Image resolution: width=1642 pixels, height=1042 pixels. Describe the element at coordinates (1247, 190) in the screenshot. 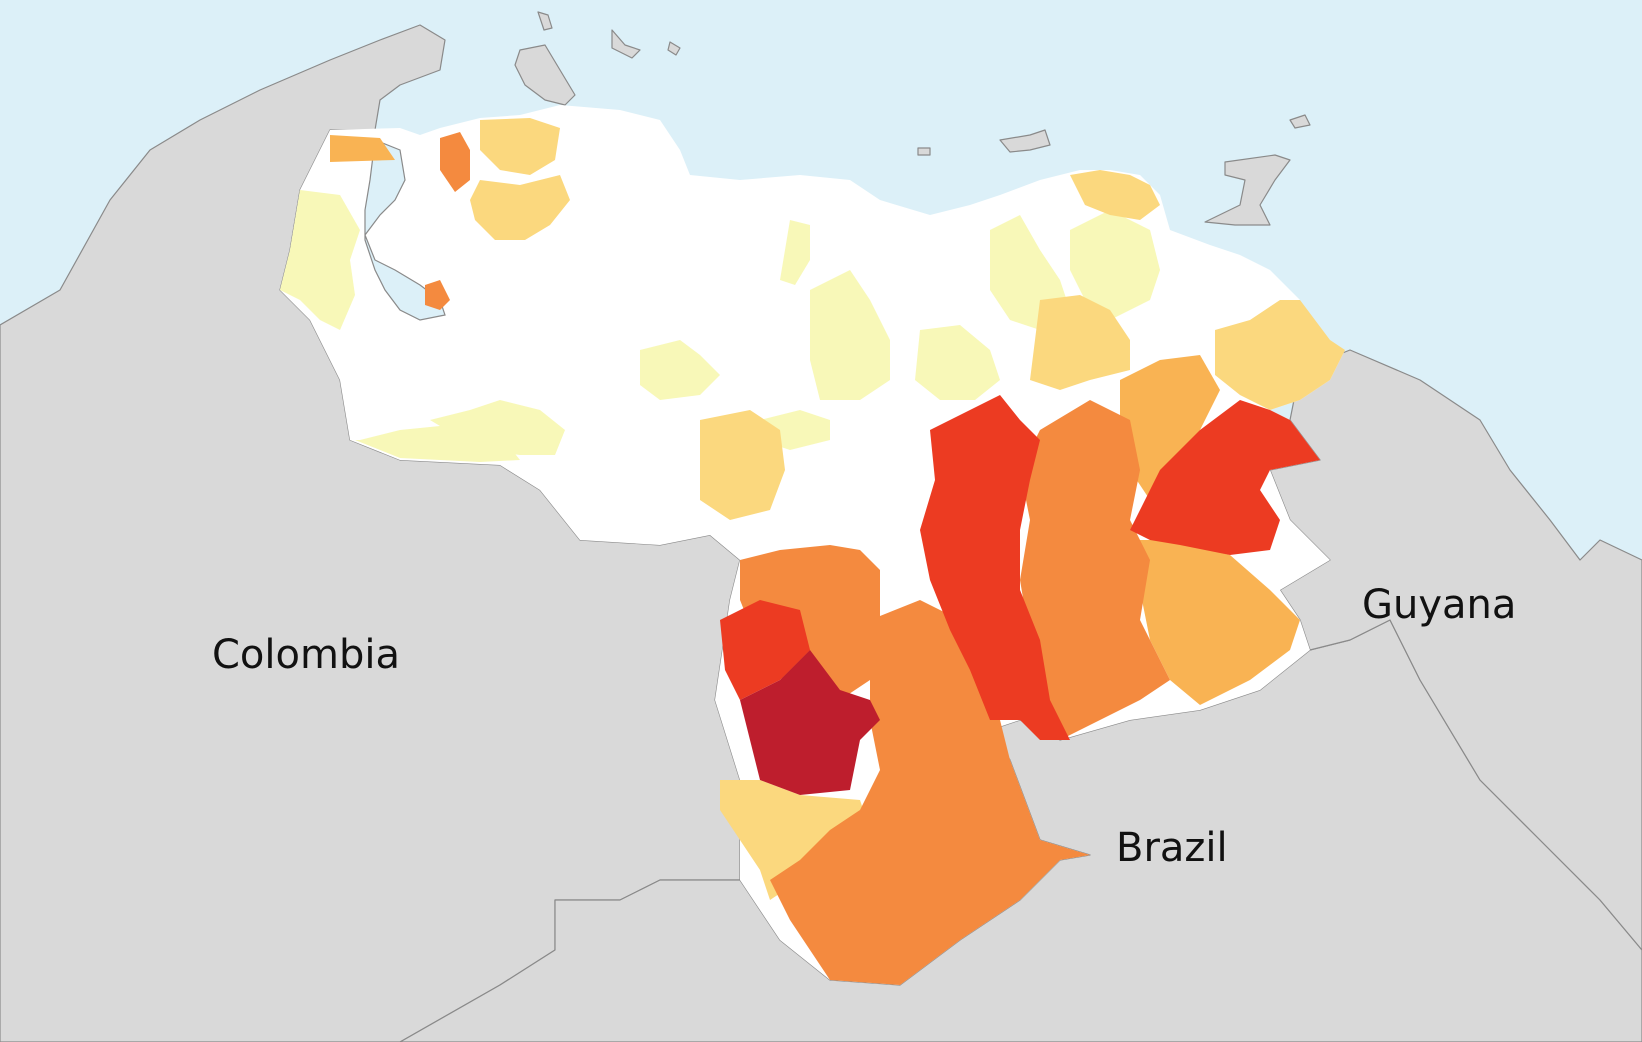

I see `trinidad-island` at that location.